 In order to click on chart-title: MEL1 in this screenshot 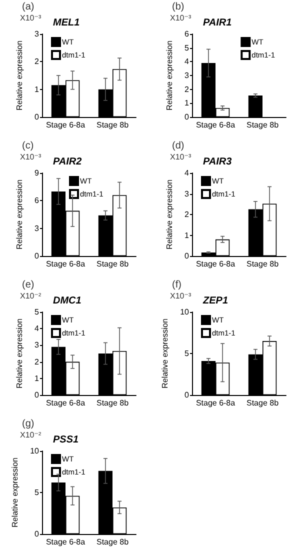, I will do `click(66, 23)`.